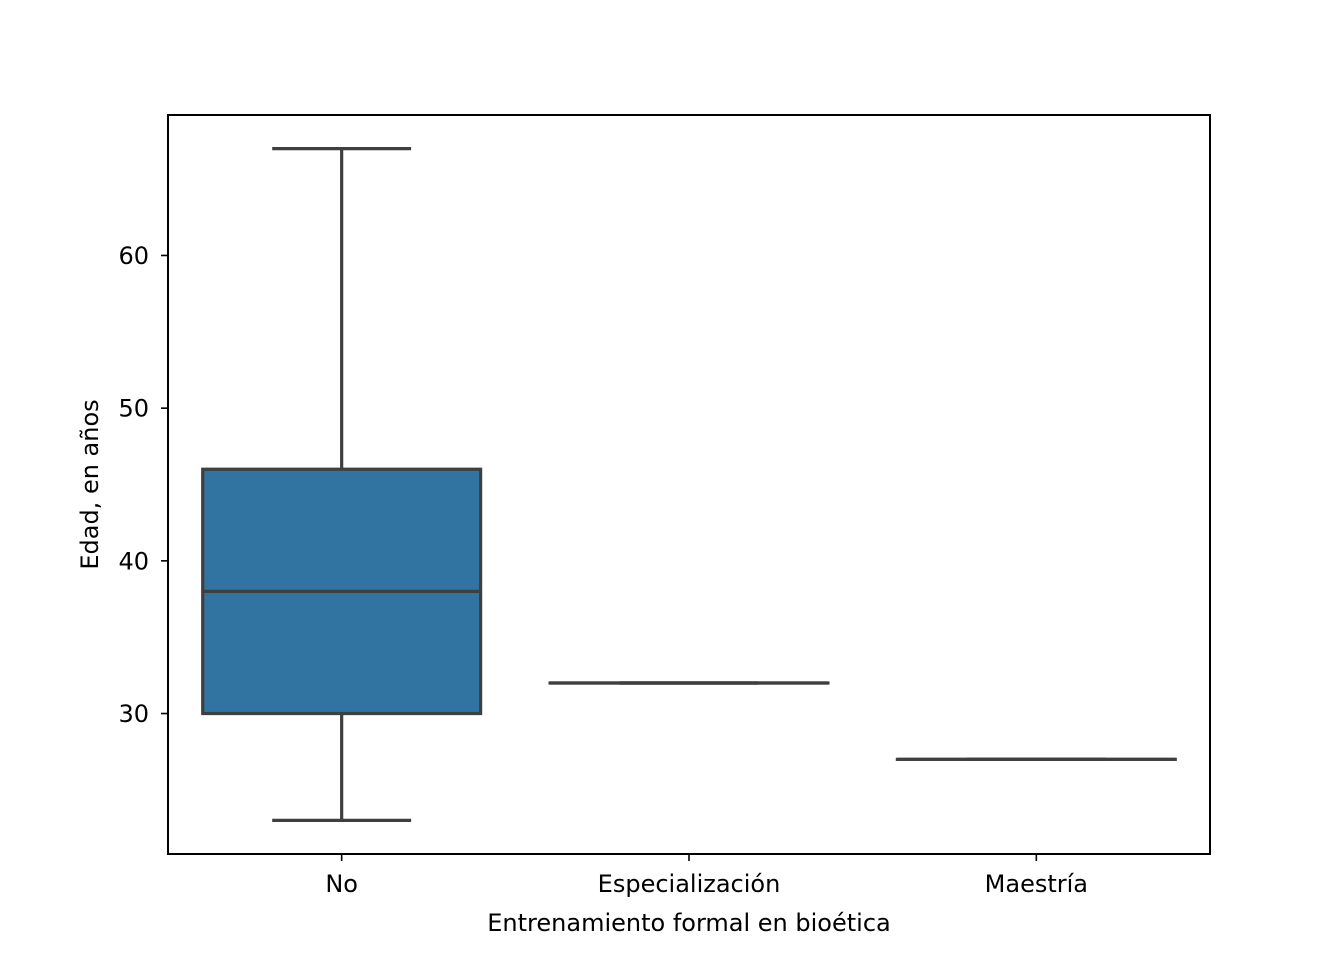 The image size is (1344, 960). What do you see at coordinates (133, 409) in the screenshot?
I see `y-tick-label: 50` at bounding box center [133, 409].